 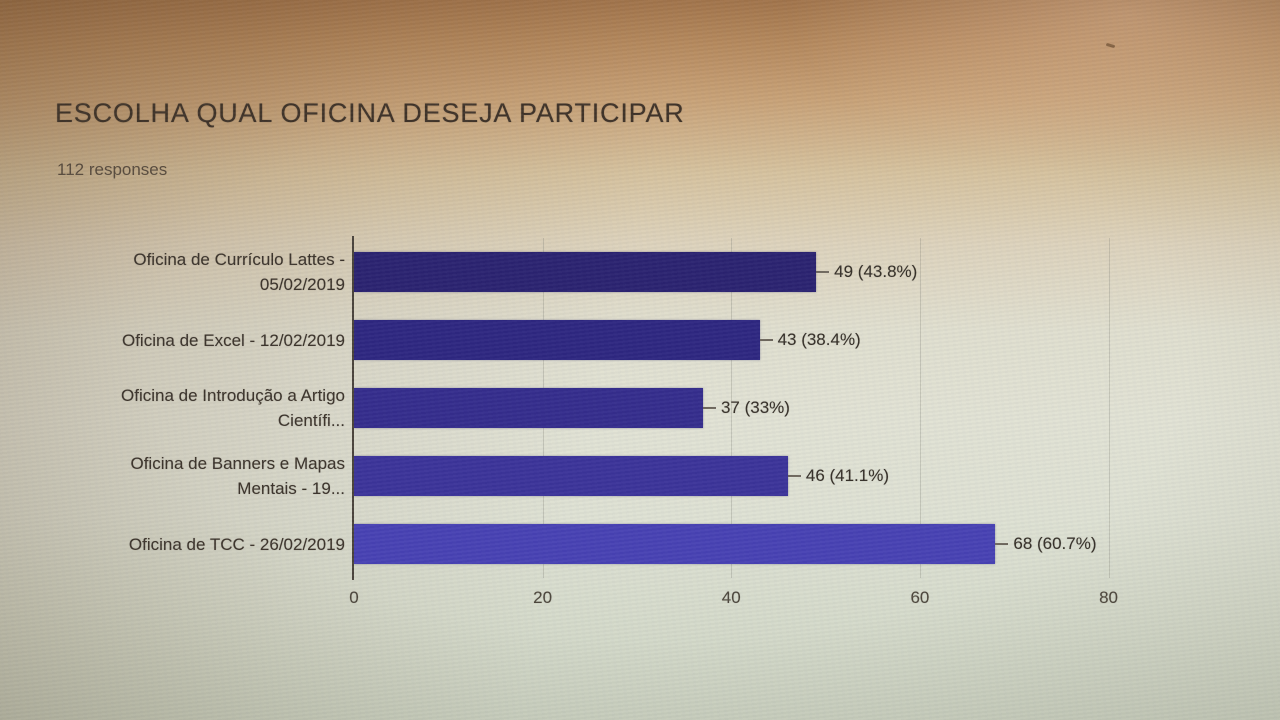 What do you see at coordinates (766, 600) in the screenshot?
I see `x-axis-ticks: 0 20 40 60 80` at bounding box center [766, 600].